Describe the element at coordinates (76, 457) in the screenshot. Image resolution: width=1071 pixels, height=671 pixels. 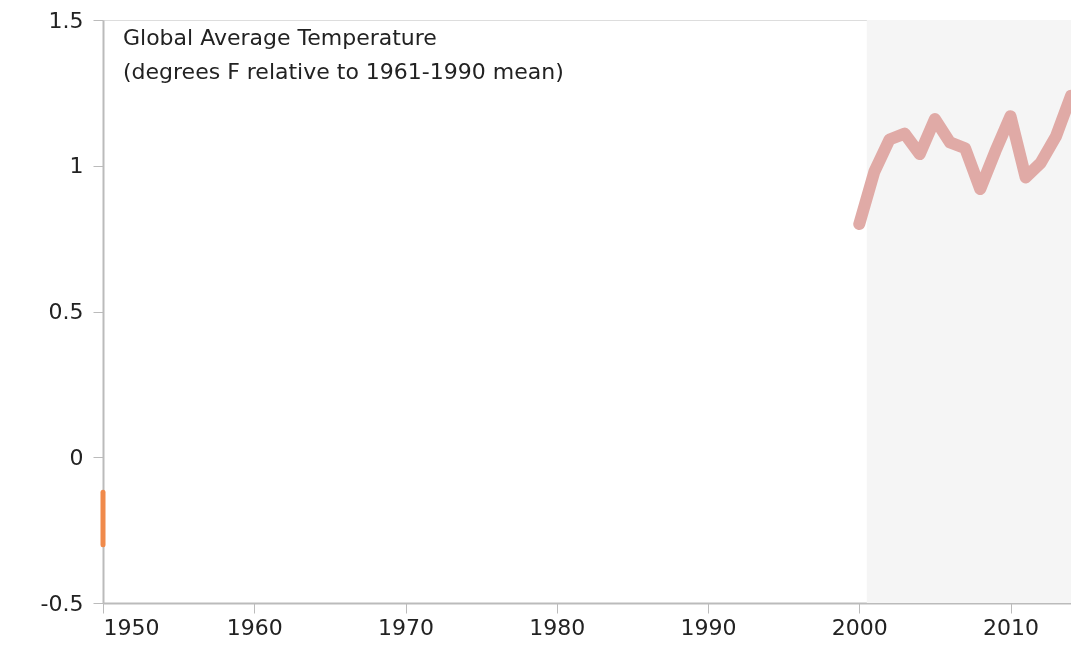
I see `y-tick-label: 0` at that location.